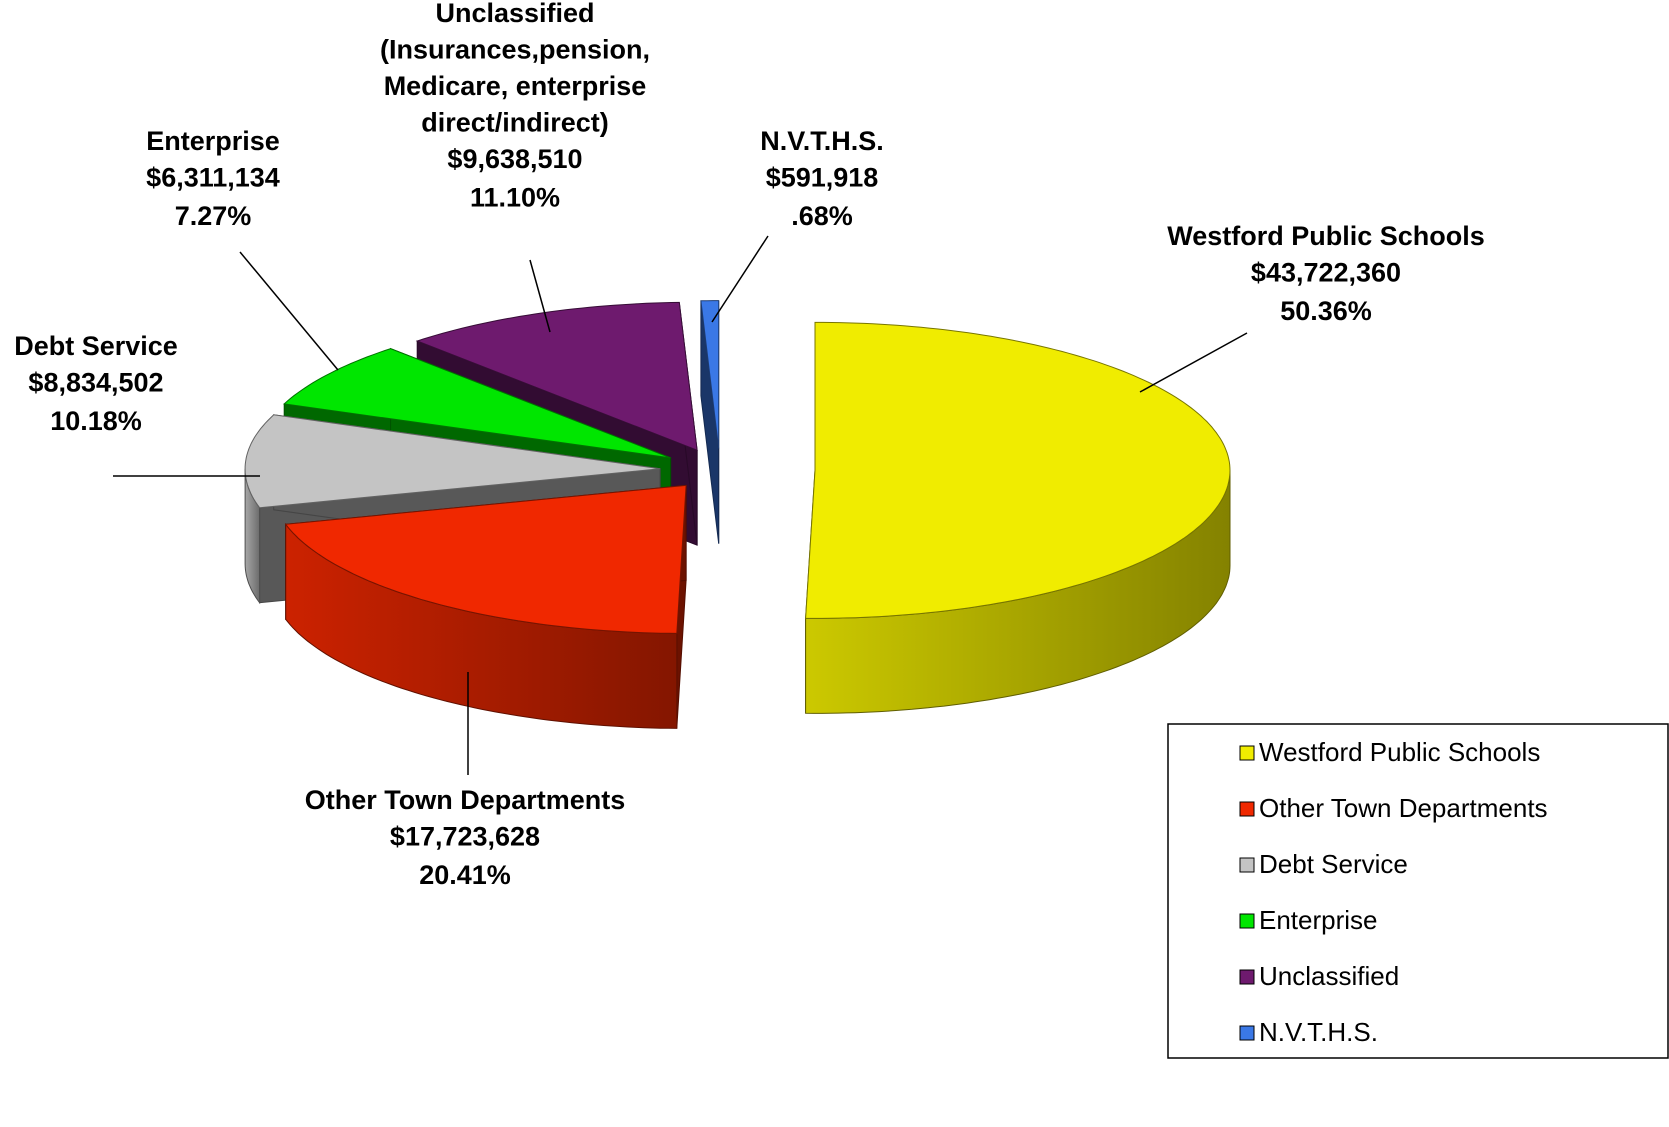  What do you see at coordinates (1399, 752) in the screenshot?
I see `legend-label: Westford Public Schools` at bounding box center [1399, 752].